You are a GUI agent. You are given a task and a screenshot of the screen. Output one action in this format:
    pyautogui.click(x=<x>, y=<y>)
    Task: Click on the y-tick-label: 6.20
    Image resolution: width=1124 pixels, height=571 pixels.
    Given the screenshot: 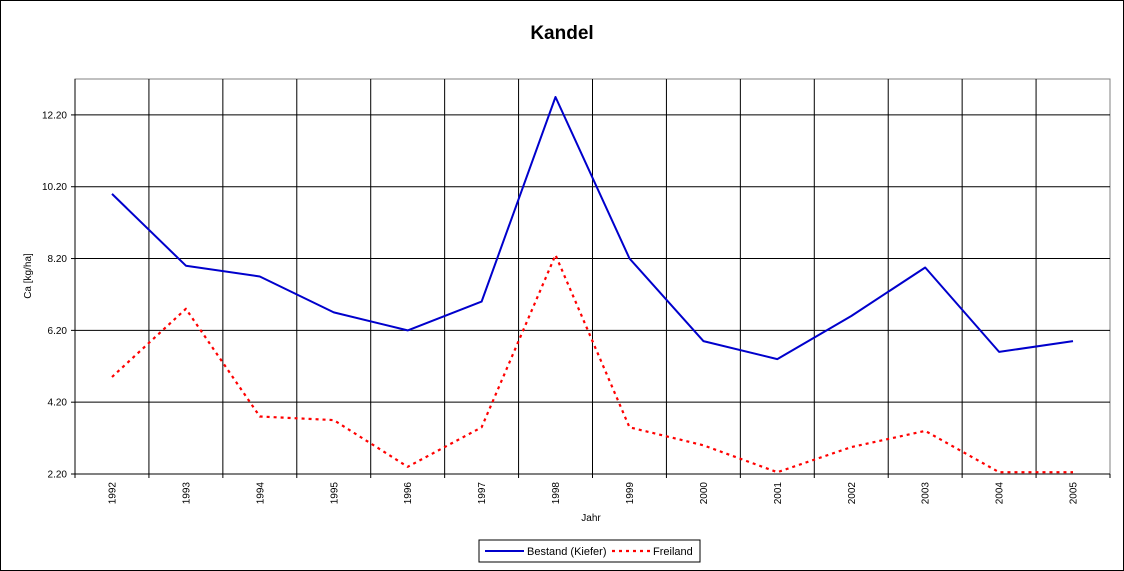 What is the action you would take?
    pyautogui.click(x=58, y=331)
    